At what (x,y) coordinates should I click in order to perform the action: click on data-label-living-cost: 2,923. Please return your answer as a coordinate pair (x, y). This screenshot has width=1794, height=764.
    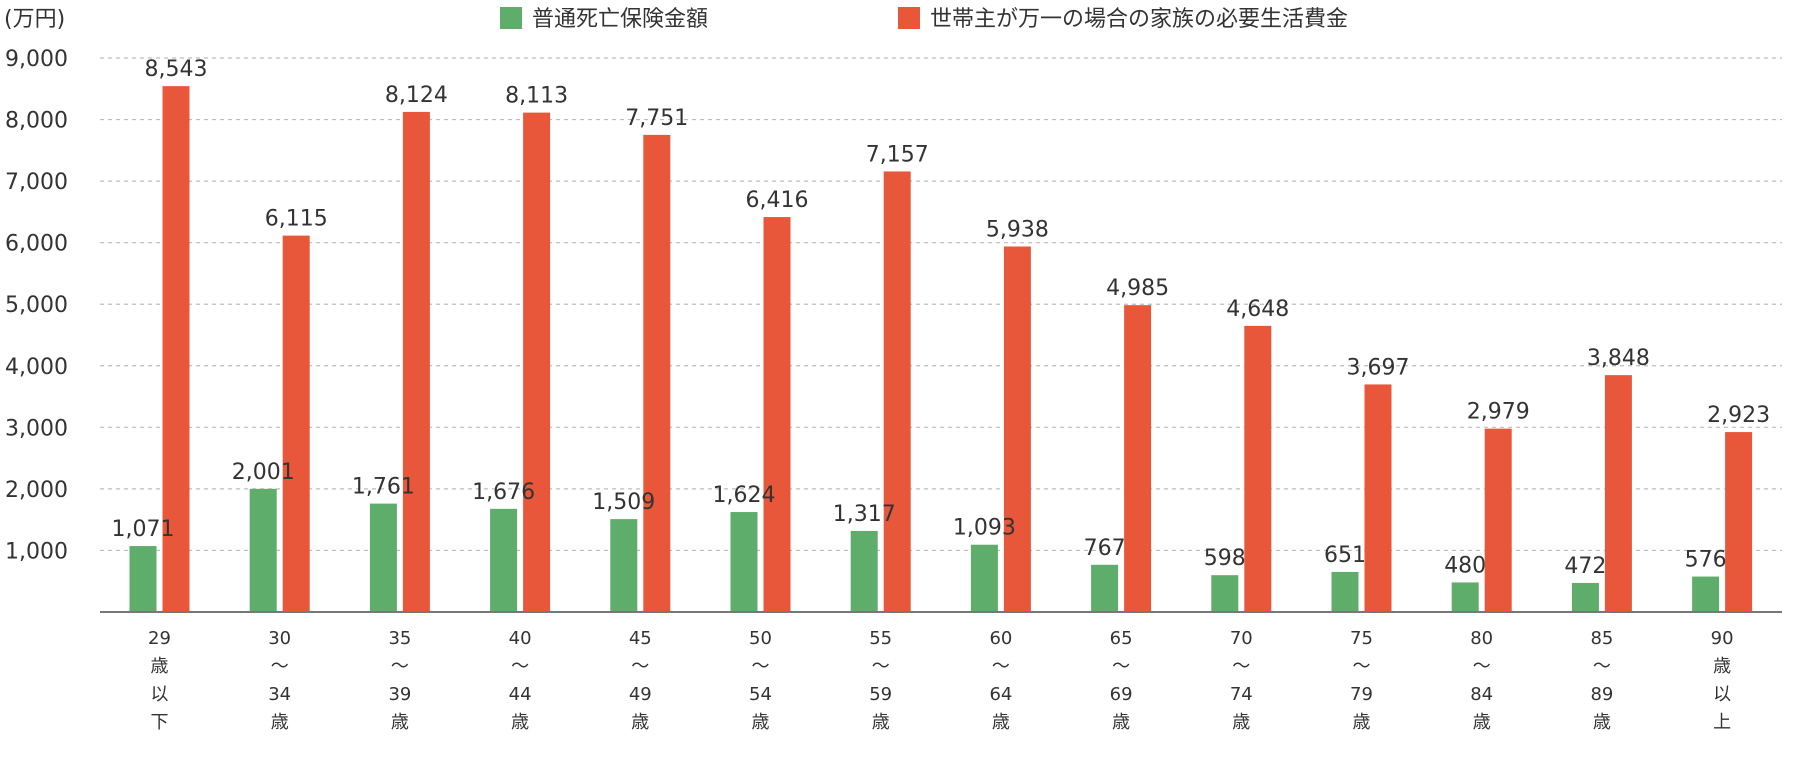
    Looking at the image, I should click on (1738, 415).